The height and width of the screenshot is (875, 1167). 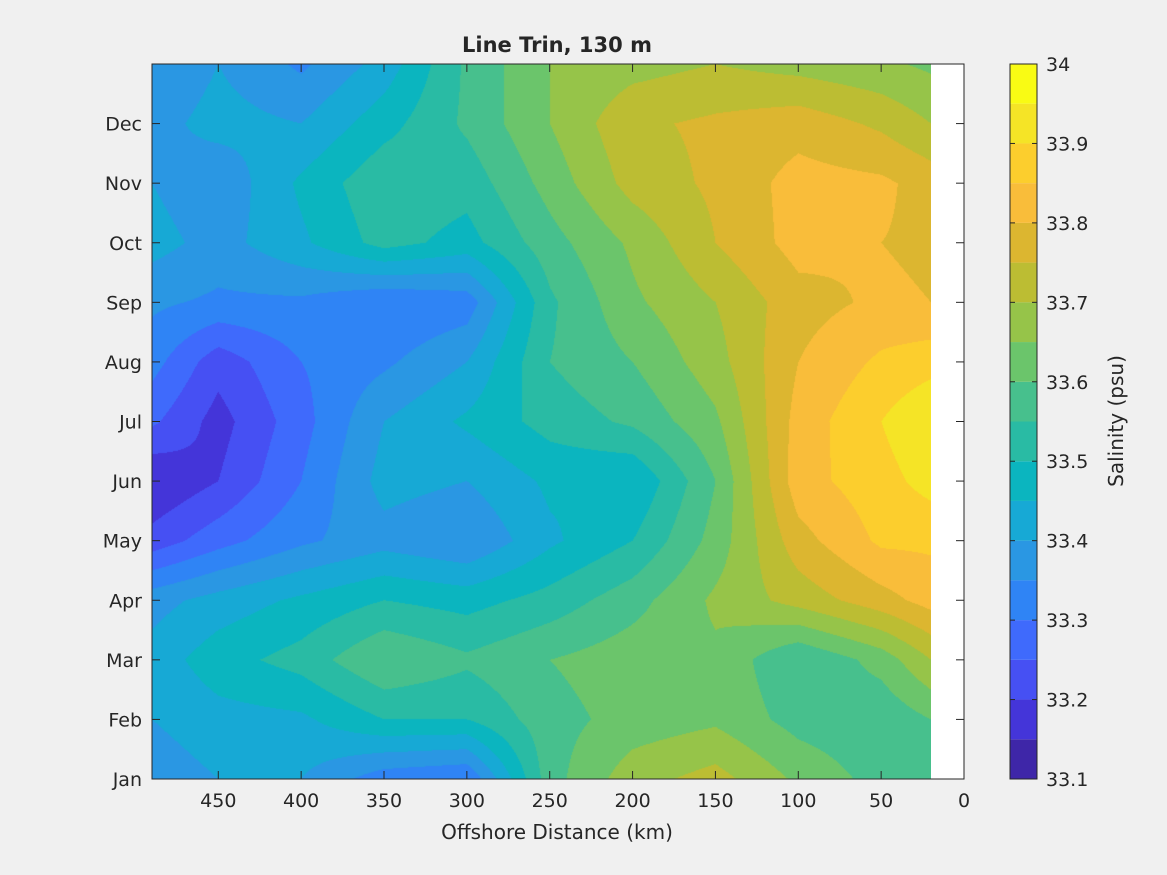 I want to click on x-tick-label: 250, so click(x=550, y=801).